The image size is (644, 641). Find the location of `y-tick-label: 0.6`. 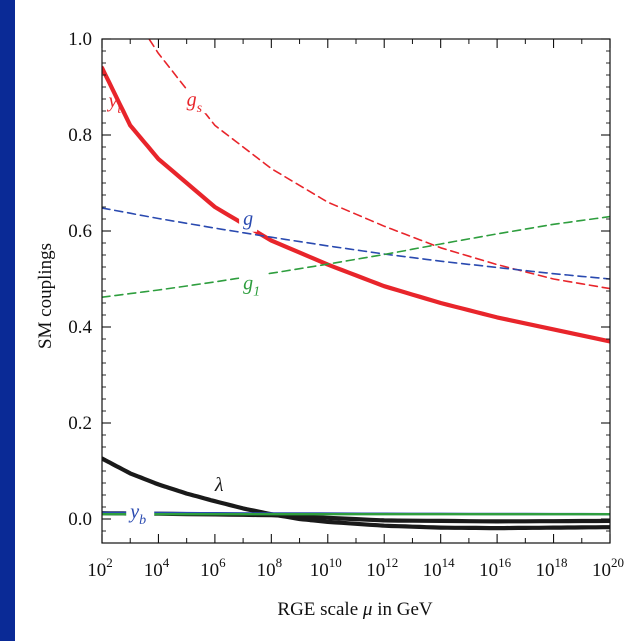

y-tick-label: 0.6 is located at coordinates (80, 231).